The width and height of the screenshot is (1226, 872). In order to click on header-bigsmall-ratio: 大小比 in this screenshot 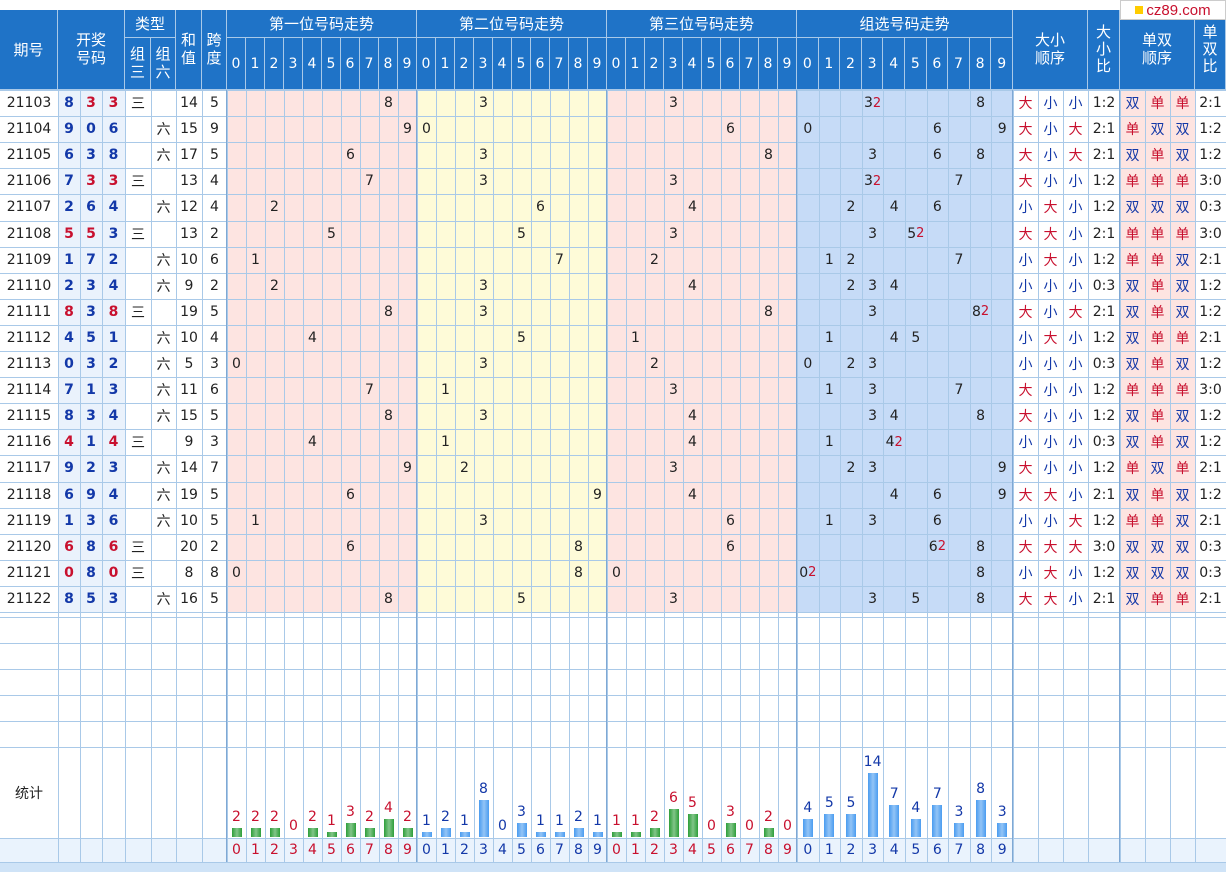, I will do `click(1104, 50)`.